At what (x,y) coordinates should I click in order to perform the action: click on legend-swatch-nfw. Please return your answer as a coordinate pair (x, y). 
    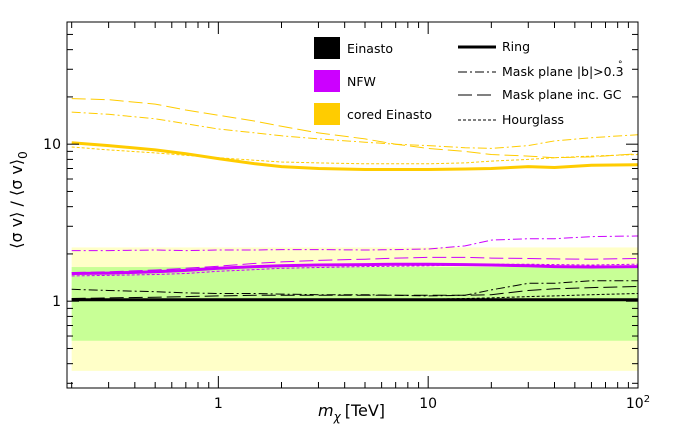
    Looking at the image, I should click on (327, 81).